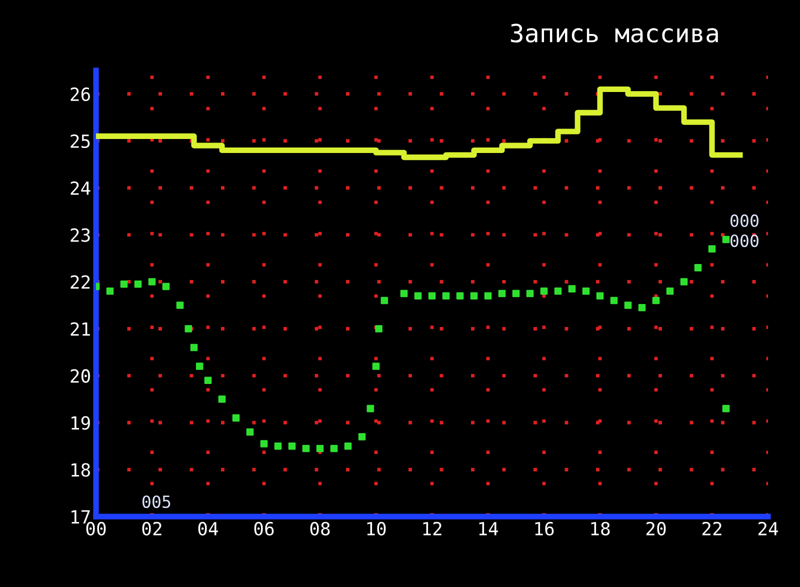  What do you see at coordinates (81, 470) in the screenshot?
I see `y-tick-label: 18` at bounding box center [81, 470].